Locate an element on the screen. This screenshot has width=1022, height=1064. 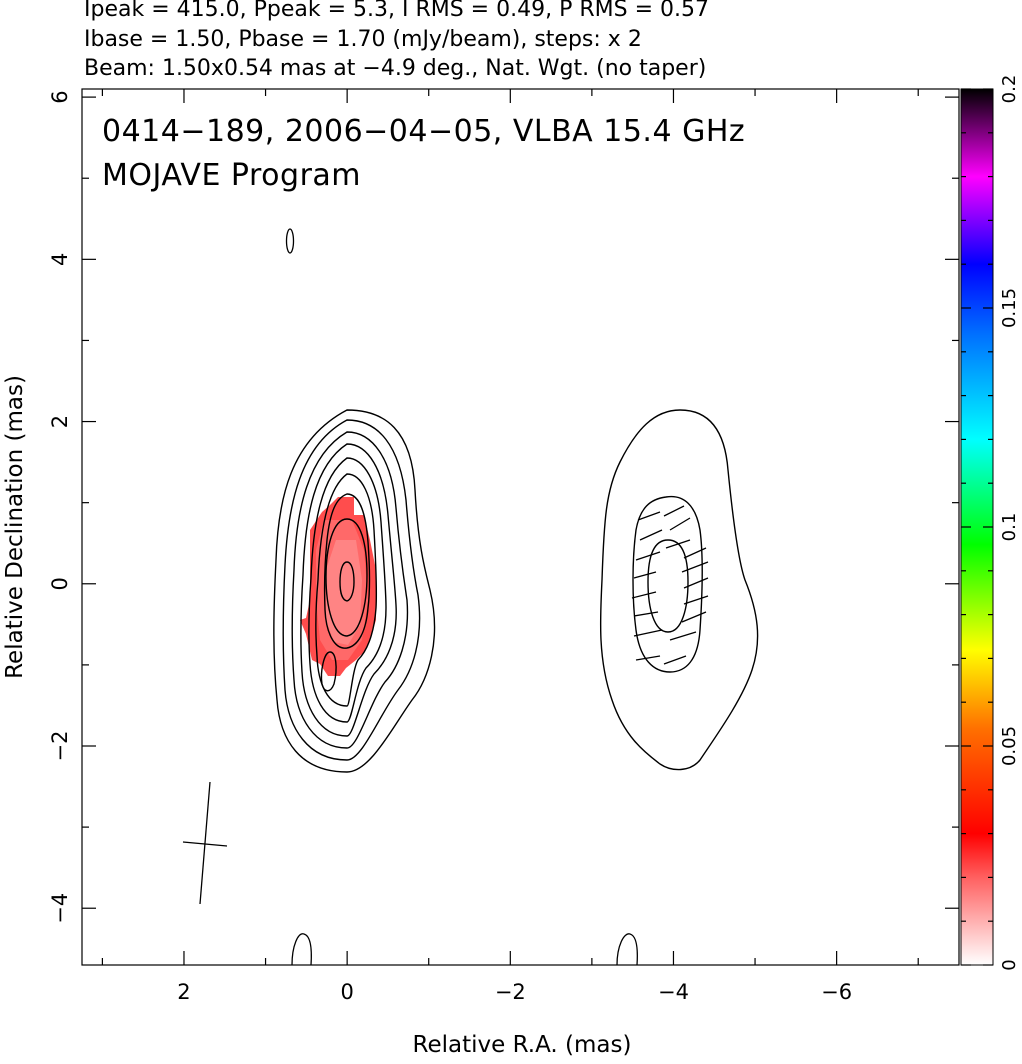
plot-title: 0414−189, 2006−04−05, VLBA 15.4 GHz is located at coordinates (423, 131).